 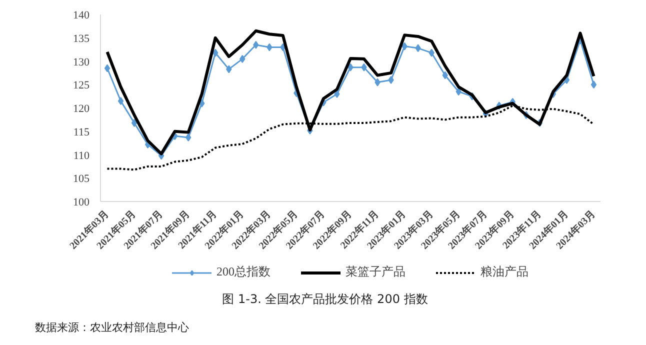 I want to click on y-tick-label: 105, so click(x=81, y=179).